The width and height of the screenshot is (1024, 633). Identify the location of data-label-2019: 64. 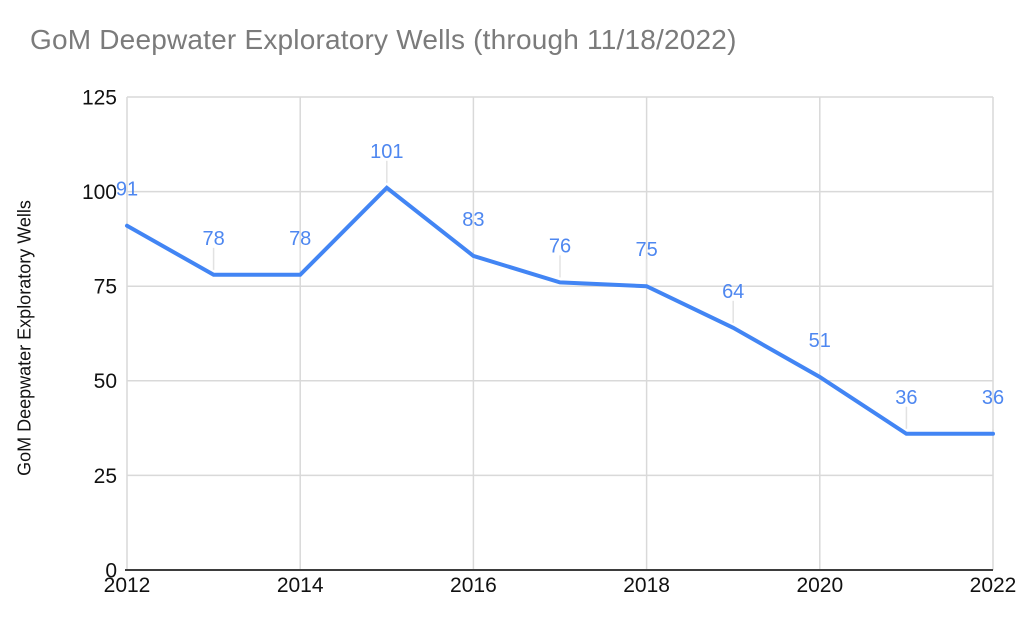
(733, 292).